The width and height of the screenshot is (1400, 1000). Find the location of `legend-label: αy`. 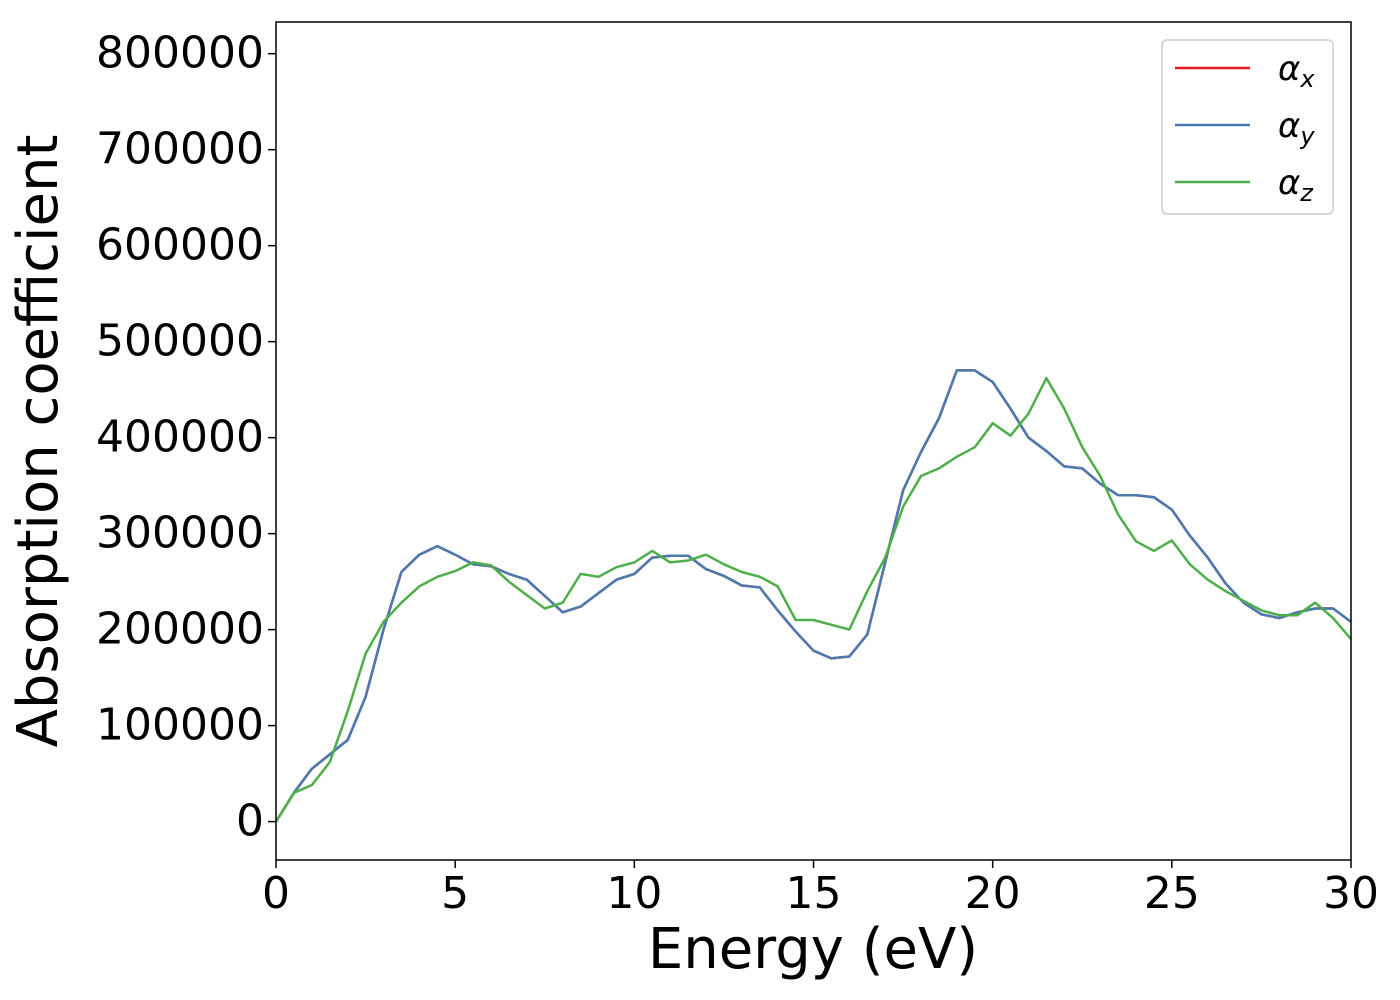

legend-label: αy is located at coordinates (1296, 128).